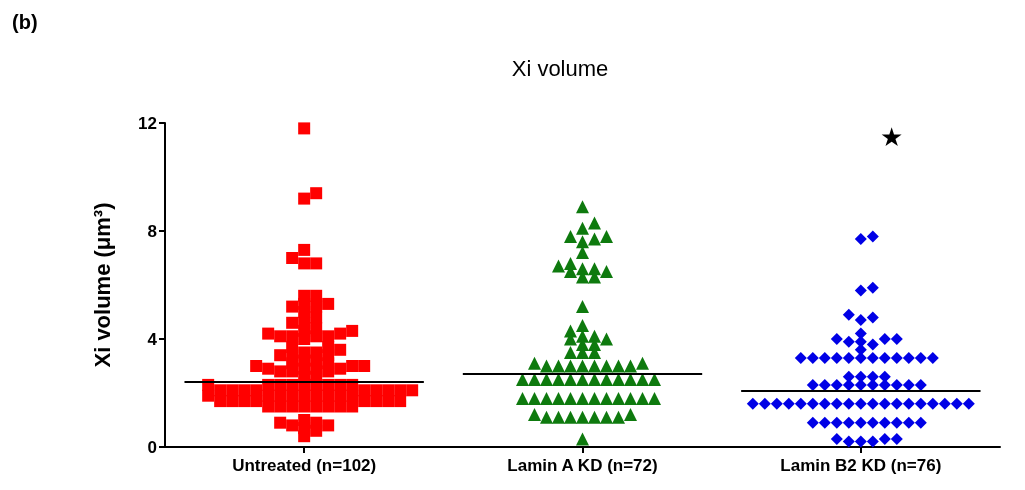 The width and height of the screenshot is (1025, 490). I want to click on chart-title: Xi volume, so click(560, 68).